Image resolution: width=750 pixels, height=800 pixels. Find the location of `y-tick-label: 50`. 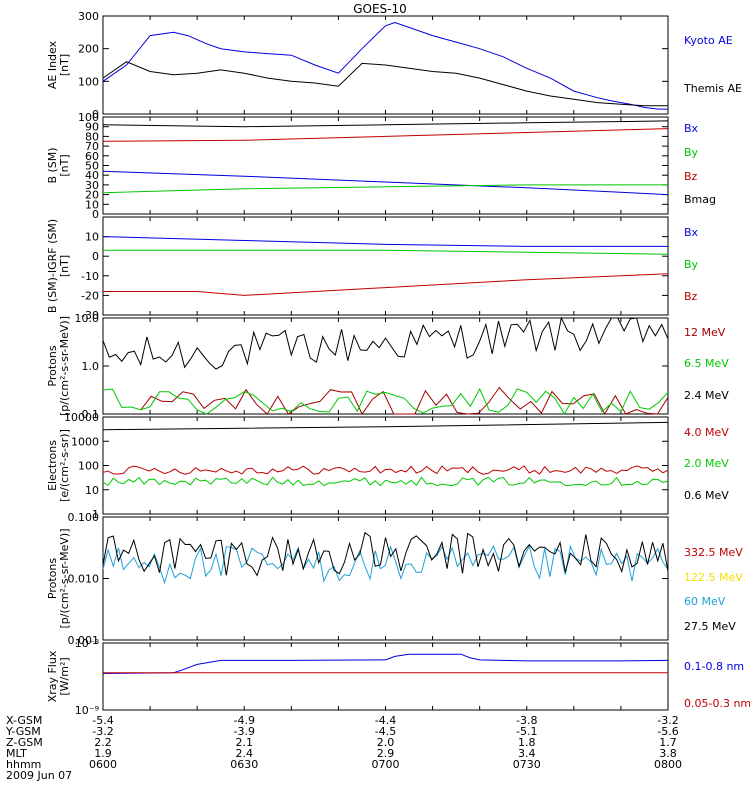

y-tick-label: 50 is located at coordinates (92, 166).